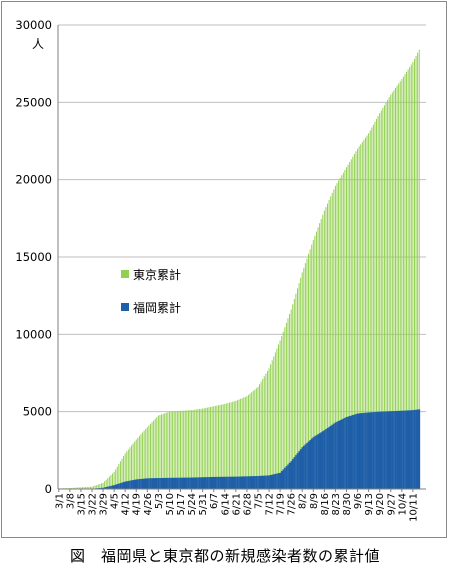 The height and width of the screenshot is (578, 450). I want to click on x-tick-label: 3/29, so click(104, 504).